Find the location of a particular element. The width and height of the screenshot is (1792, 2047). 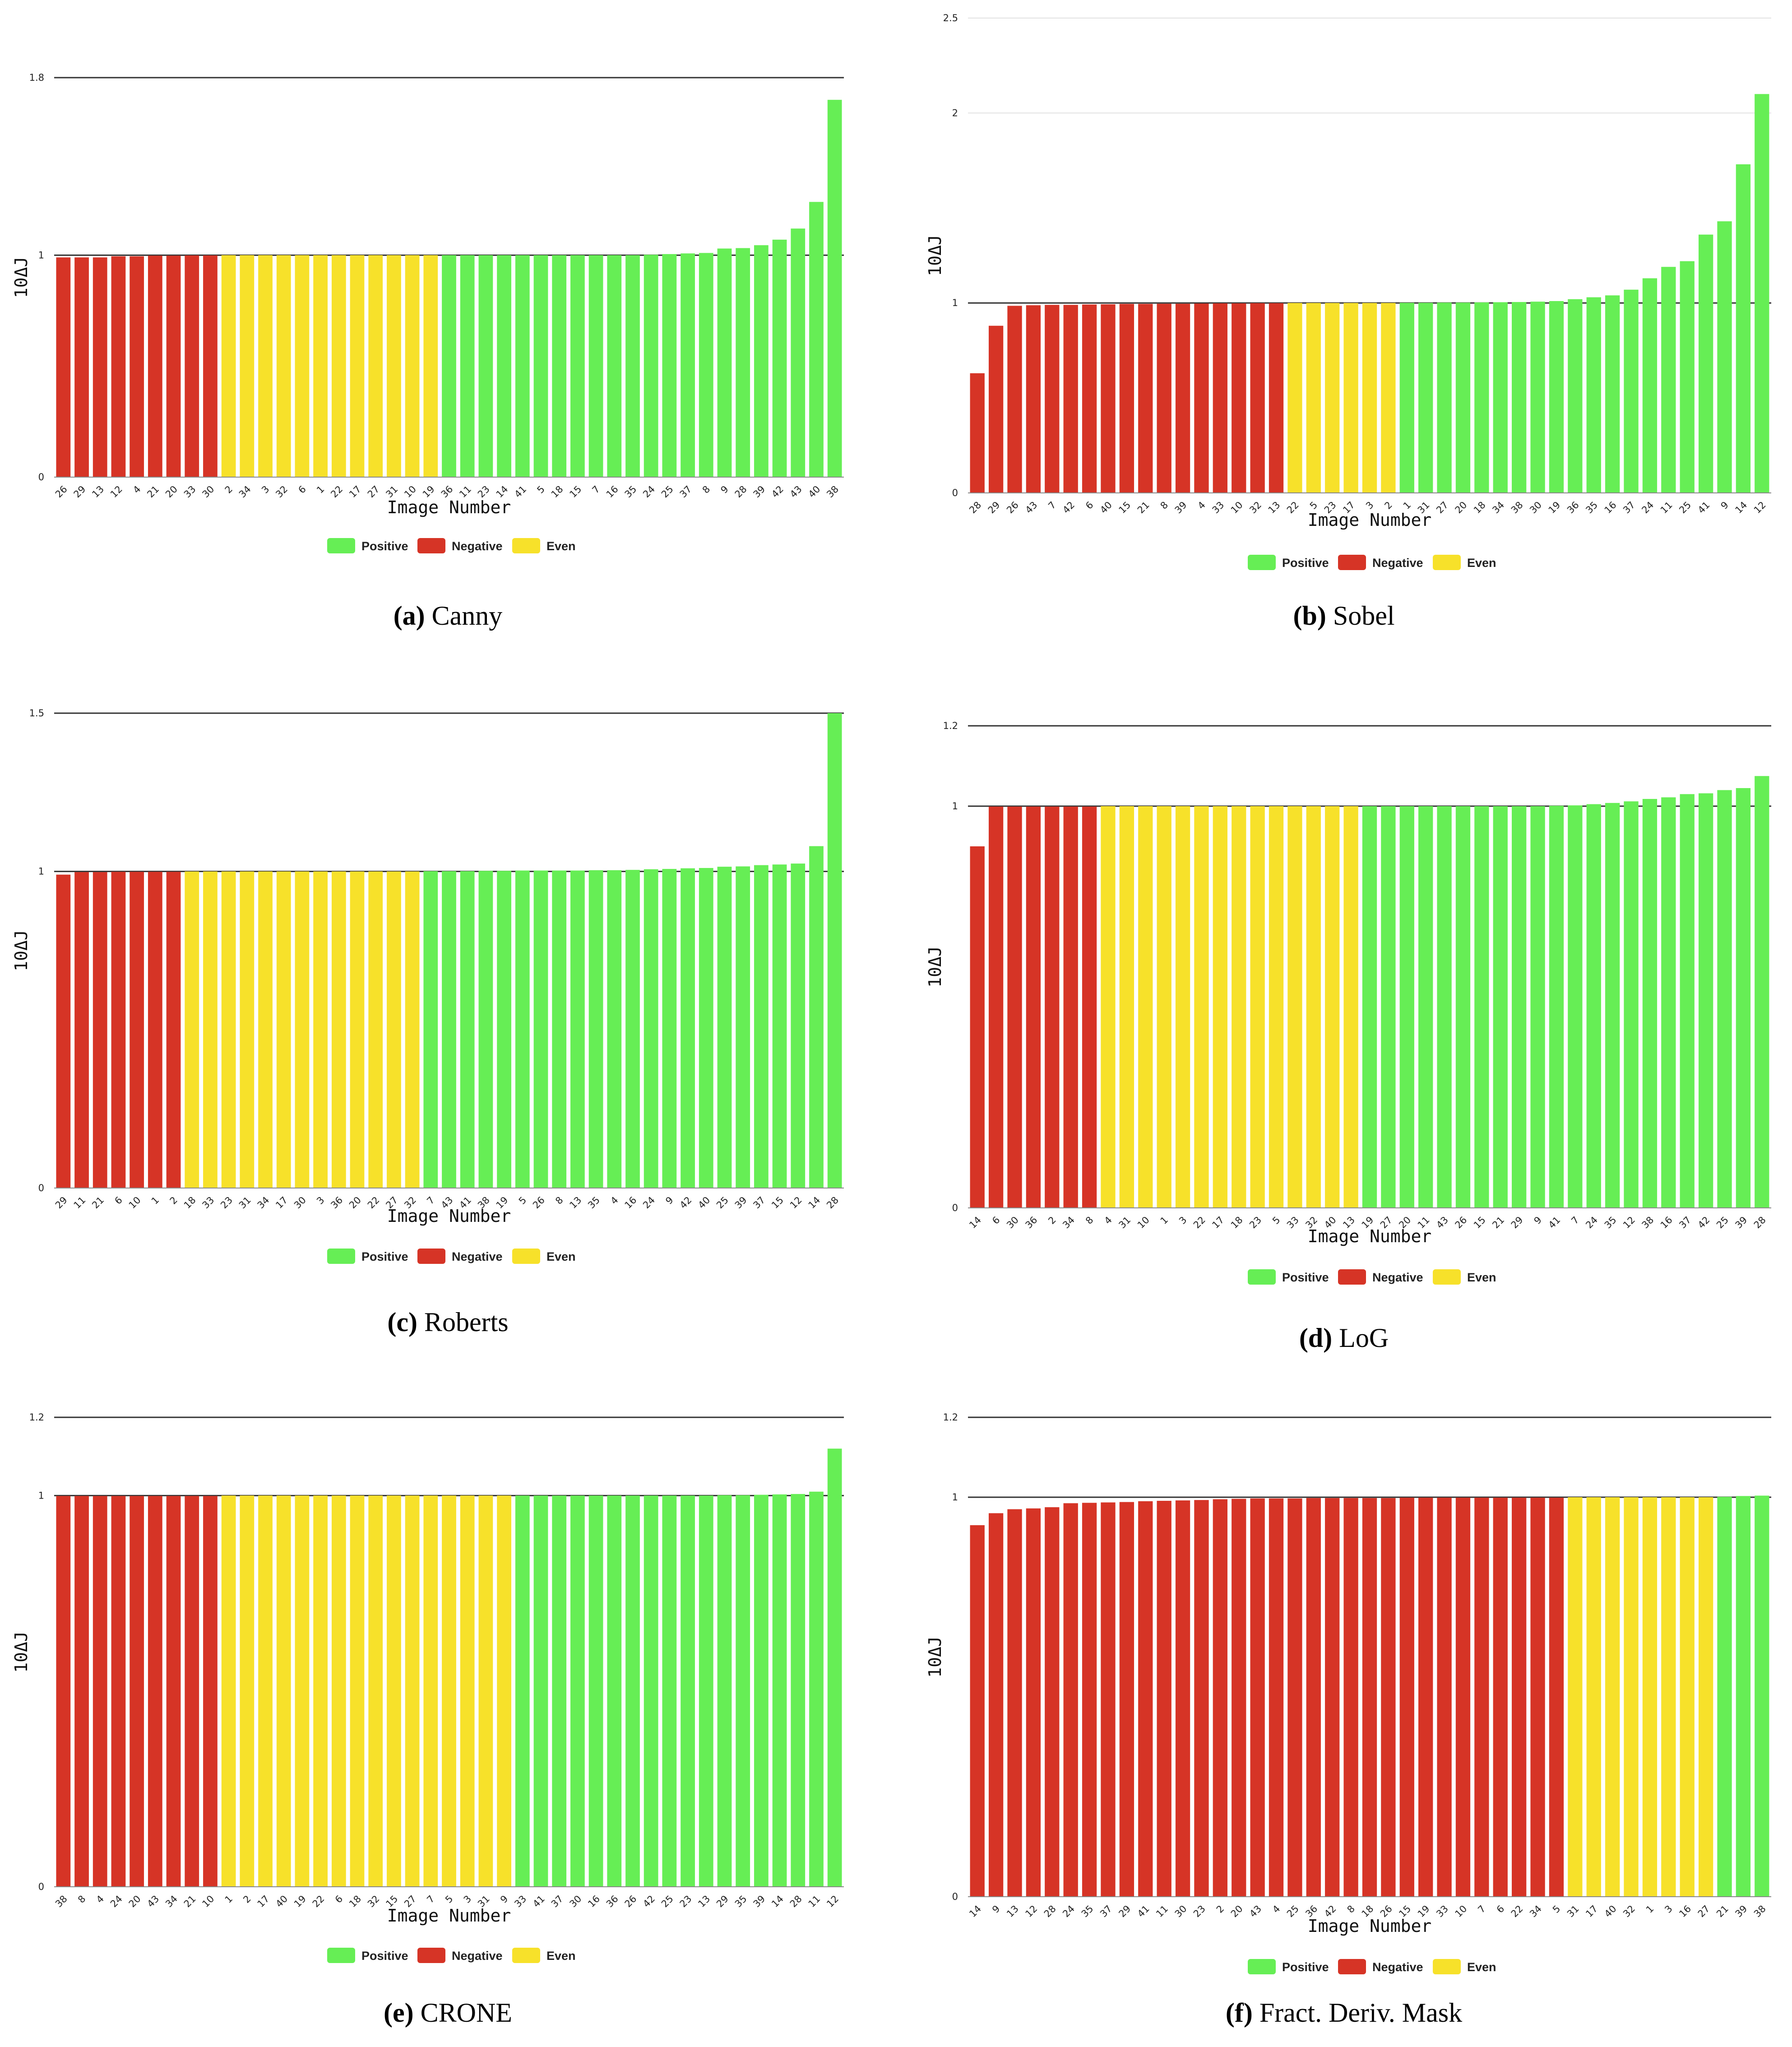

x-tick-label: 1 is located at coordinates (1164, 1220).